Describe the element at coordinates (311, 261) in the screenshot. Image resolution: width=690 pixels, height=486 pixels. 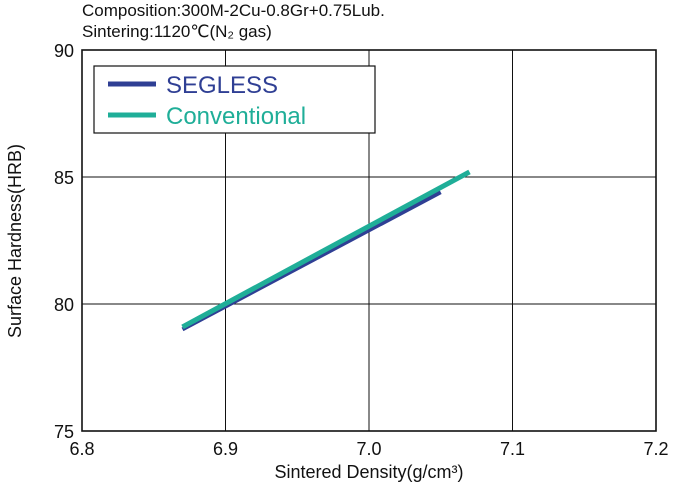
I see `series-line-segless` at that location.